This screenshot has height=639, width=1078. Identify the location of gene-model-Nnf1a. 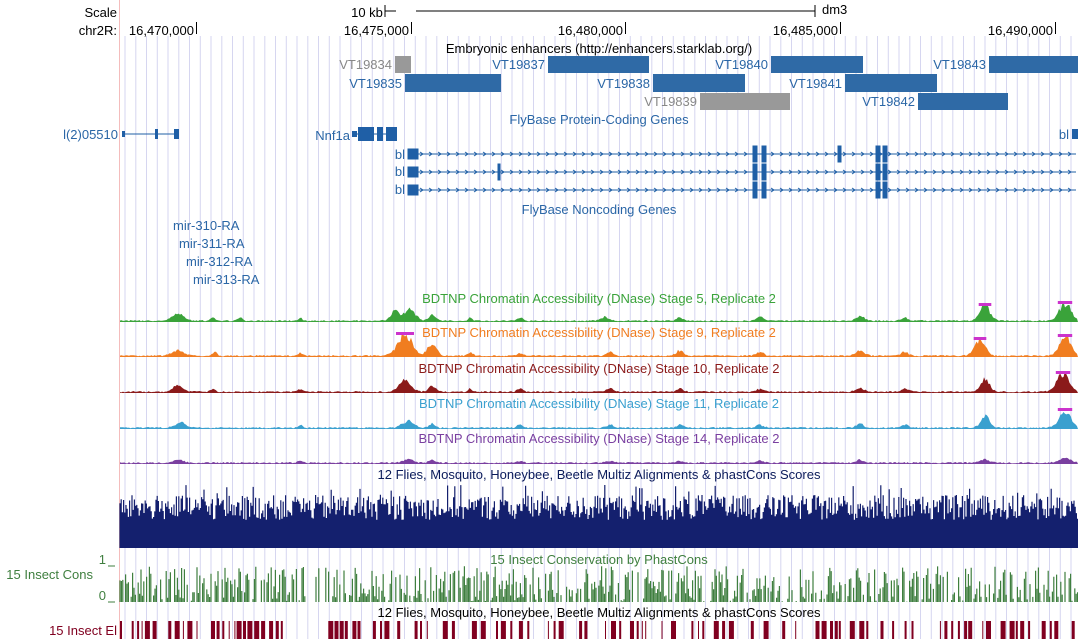
(374, 134).